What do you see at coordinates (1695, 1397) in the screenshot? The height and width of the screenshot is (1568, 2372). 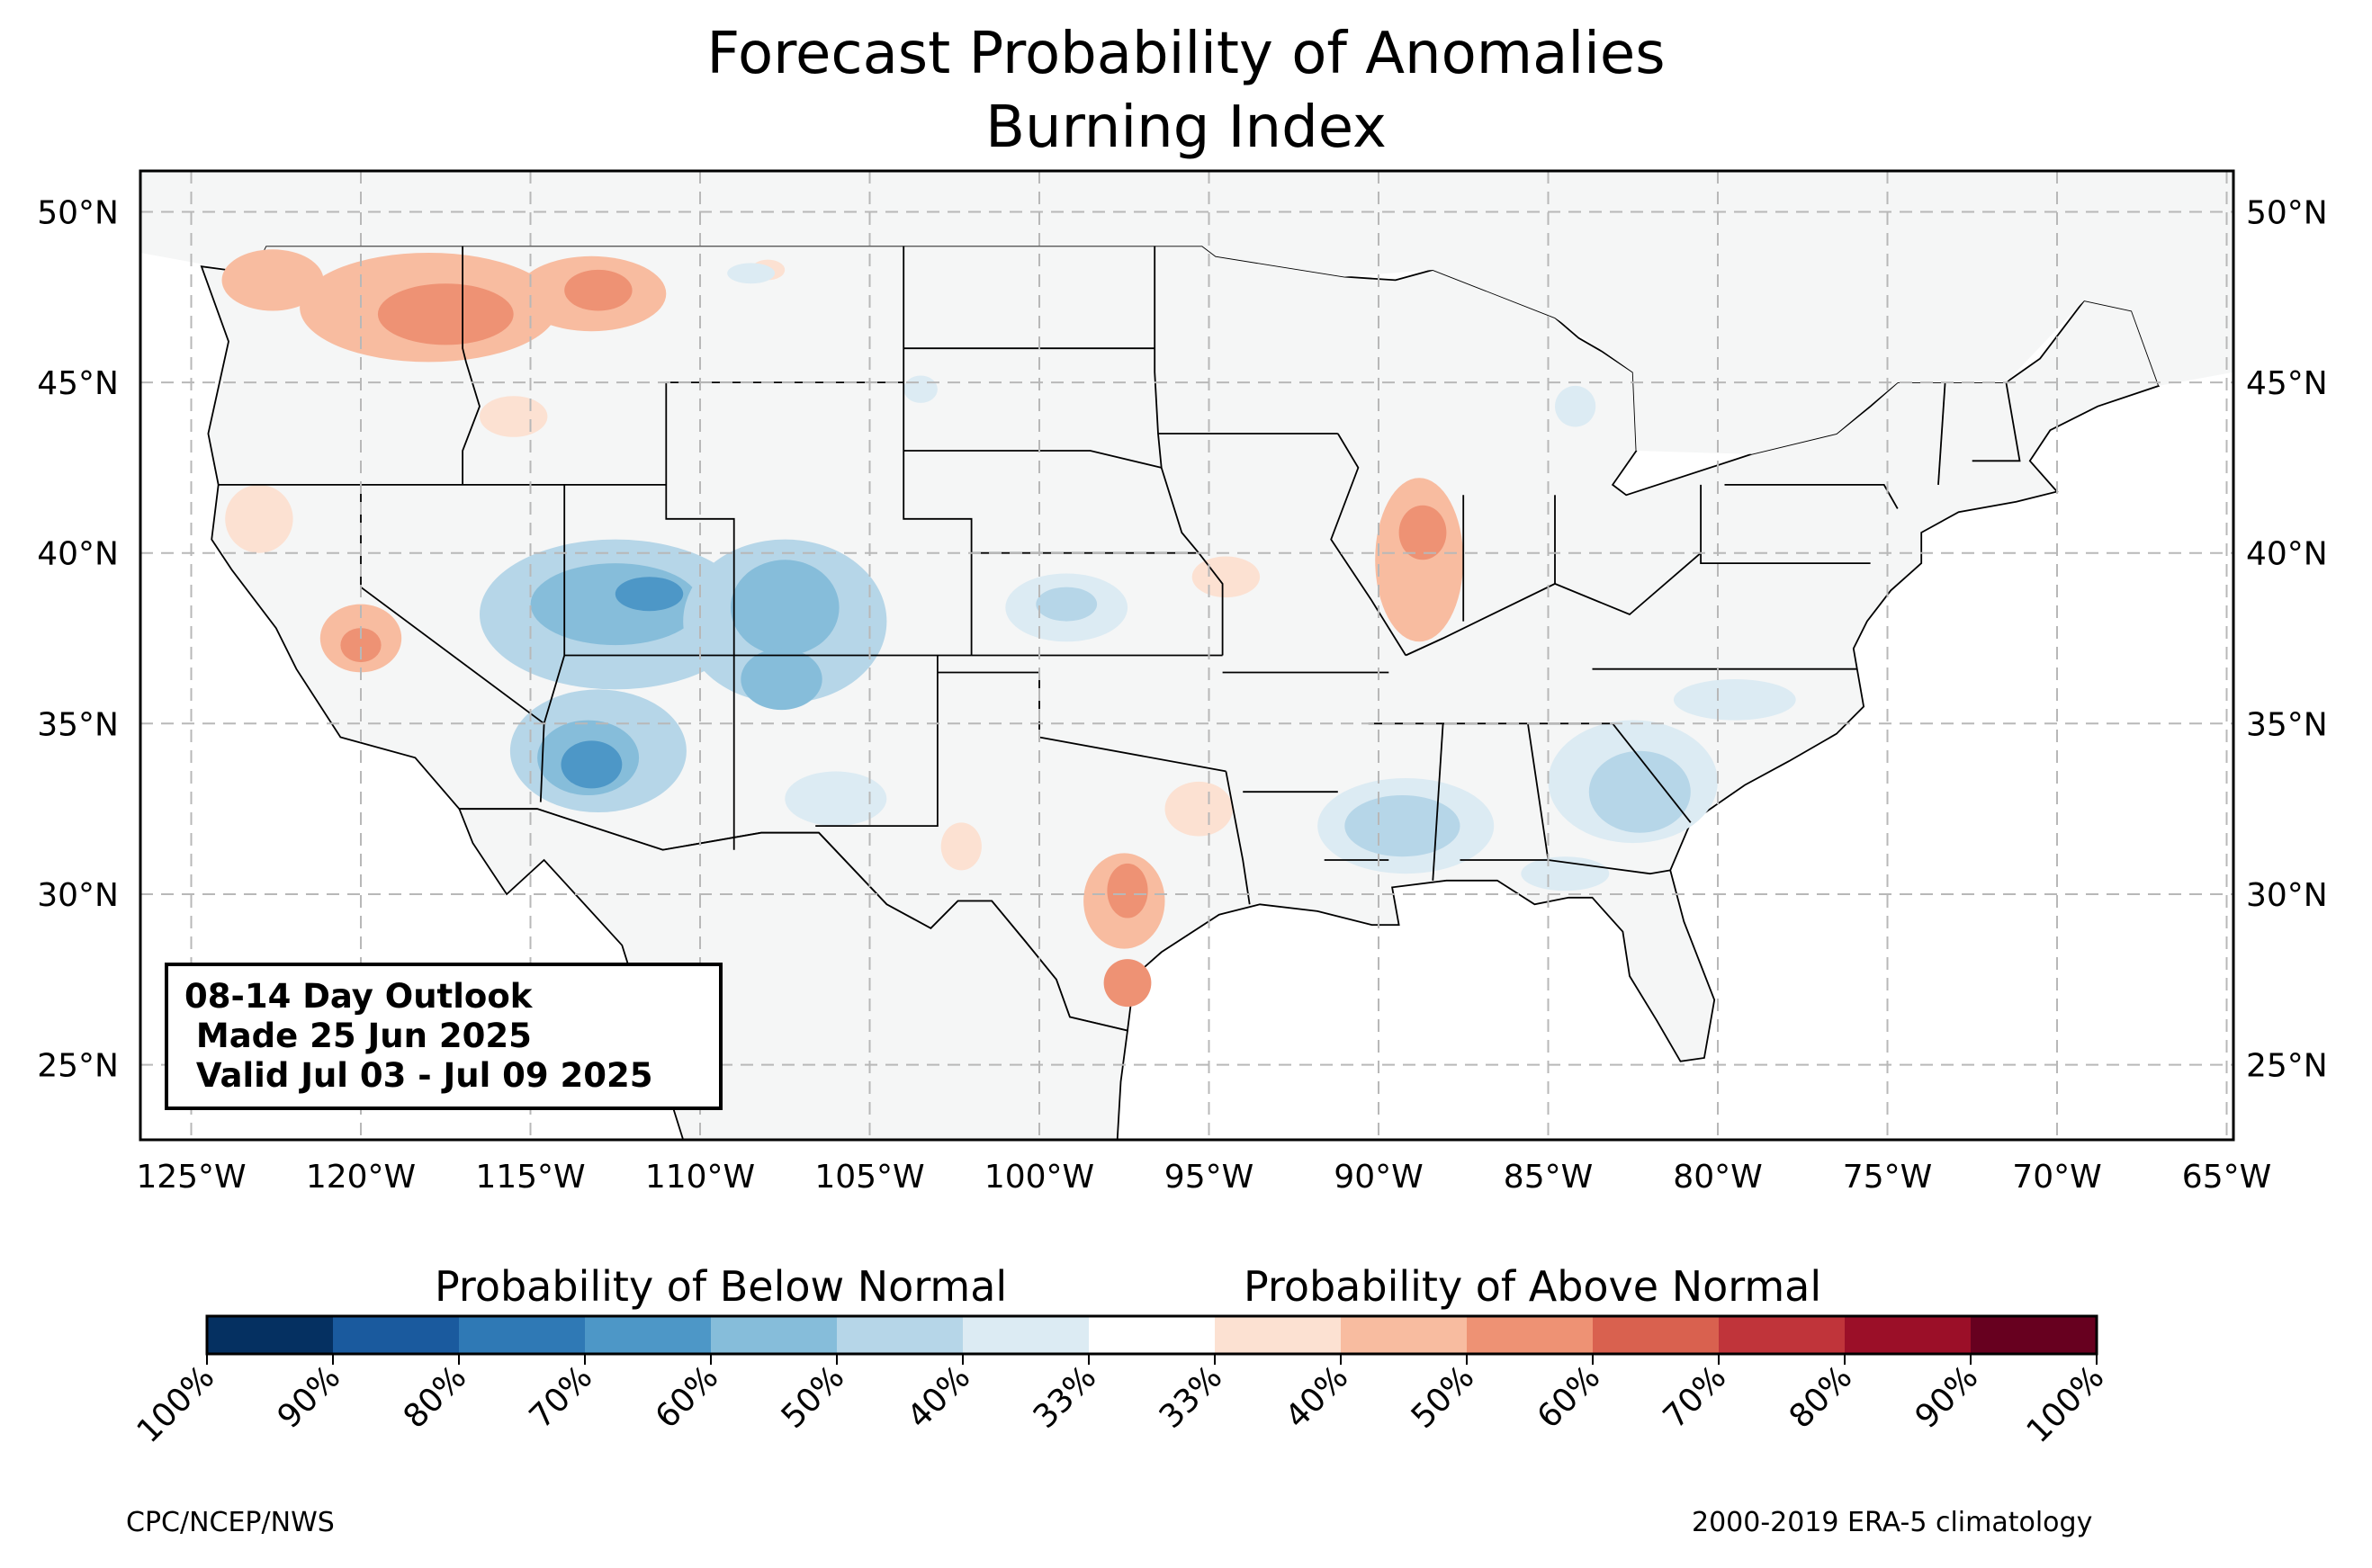 I see `colorbar-label-12: 70%` at bounding box center [1695, 1397].